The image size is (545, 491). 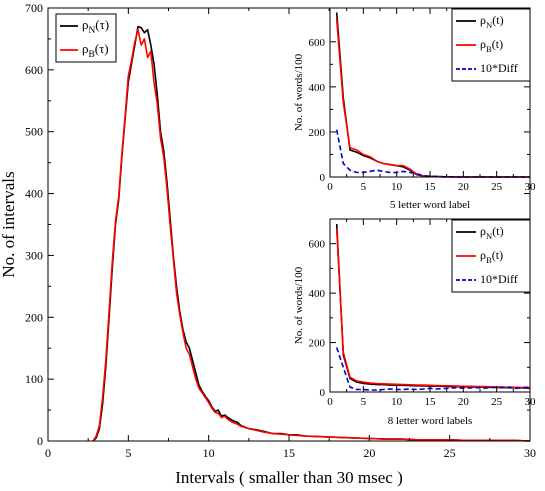 What do you see at coordinates (95, 26) in the screenshot?
I see `legend-label-1: ρN(τ)` at bounding box center [95, 26].